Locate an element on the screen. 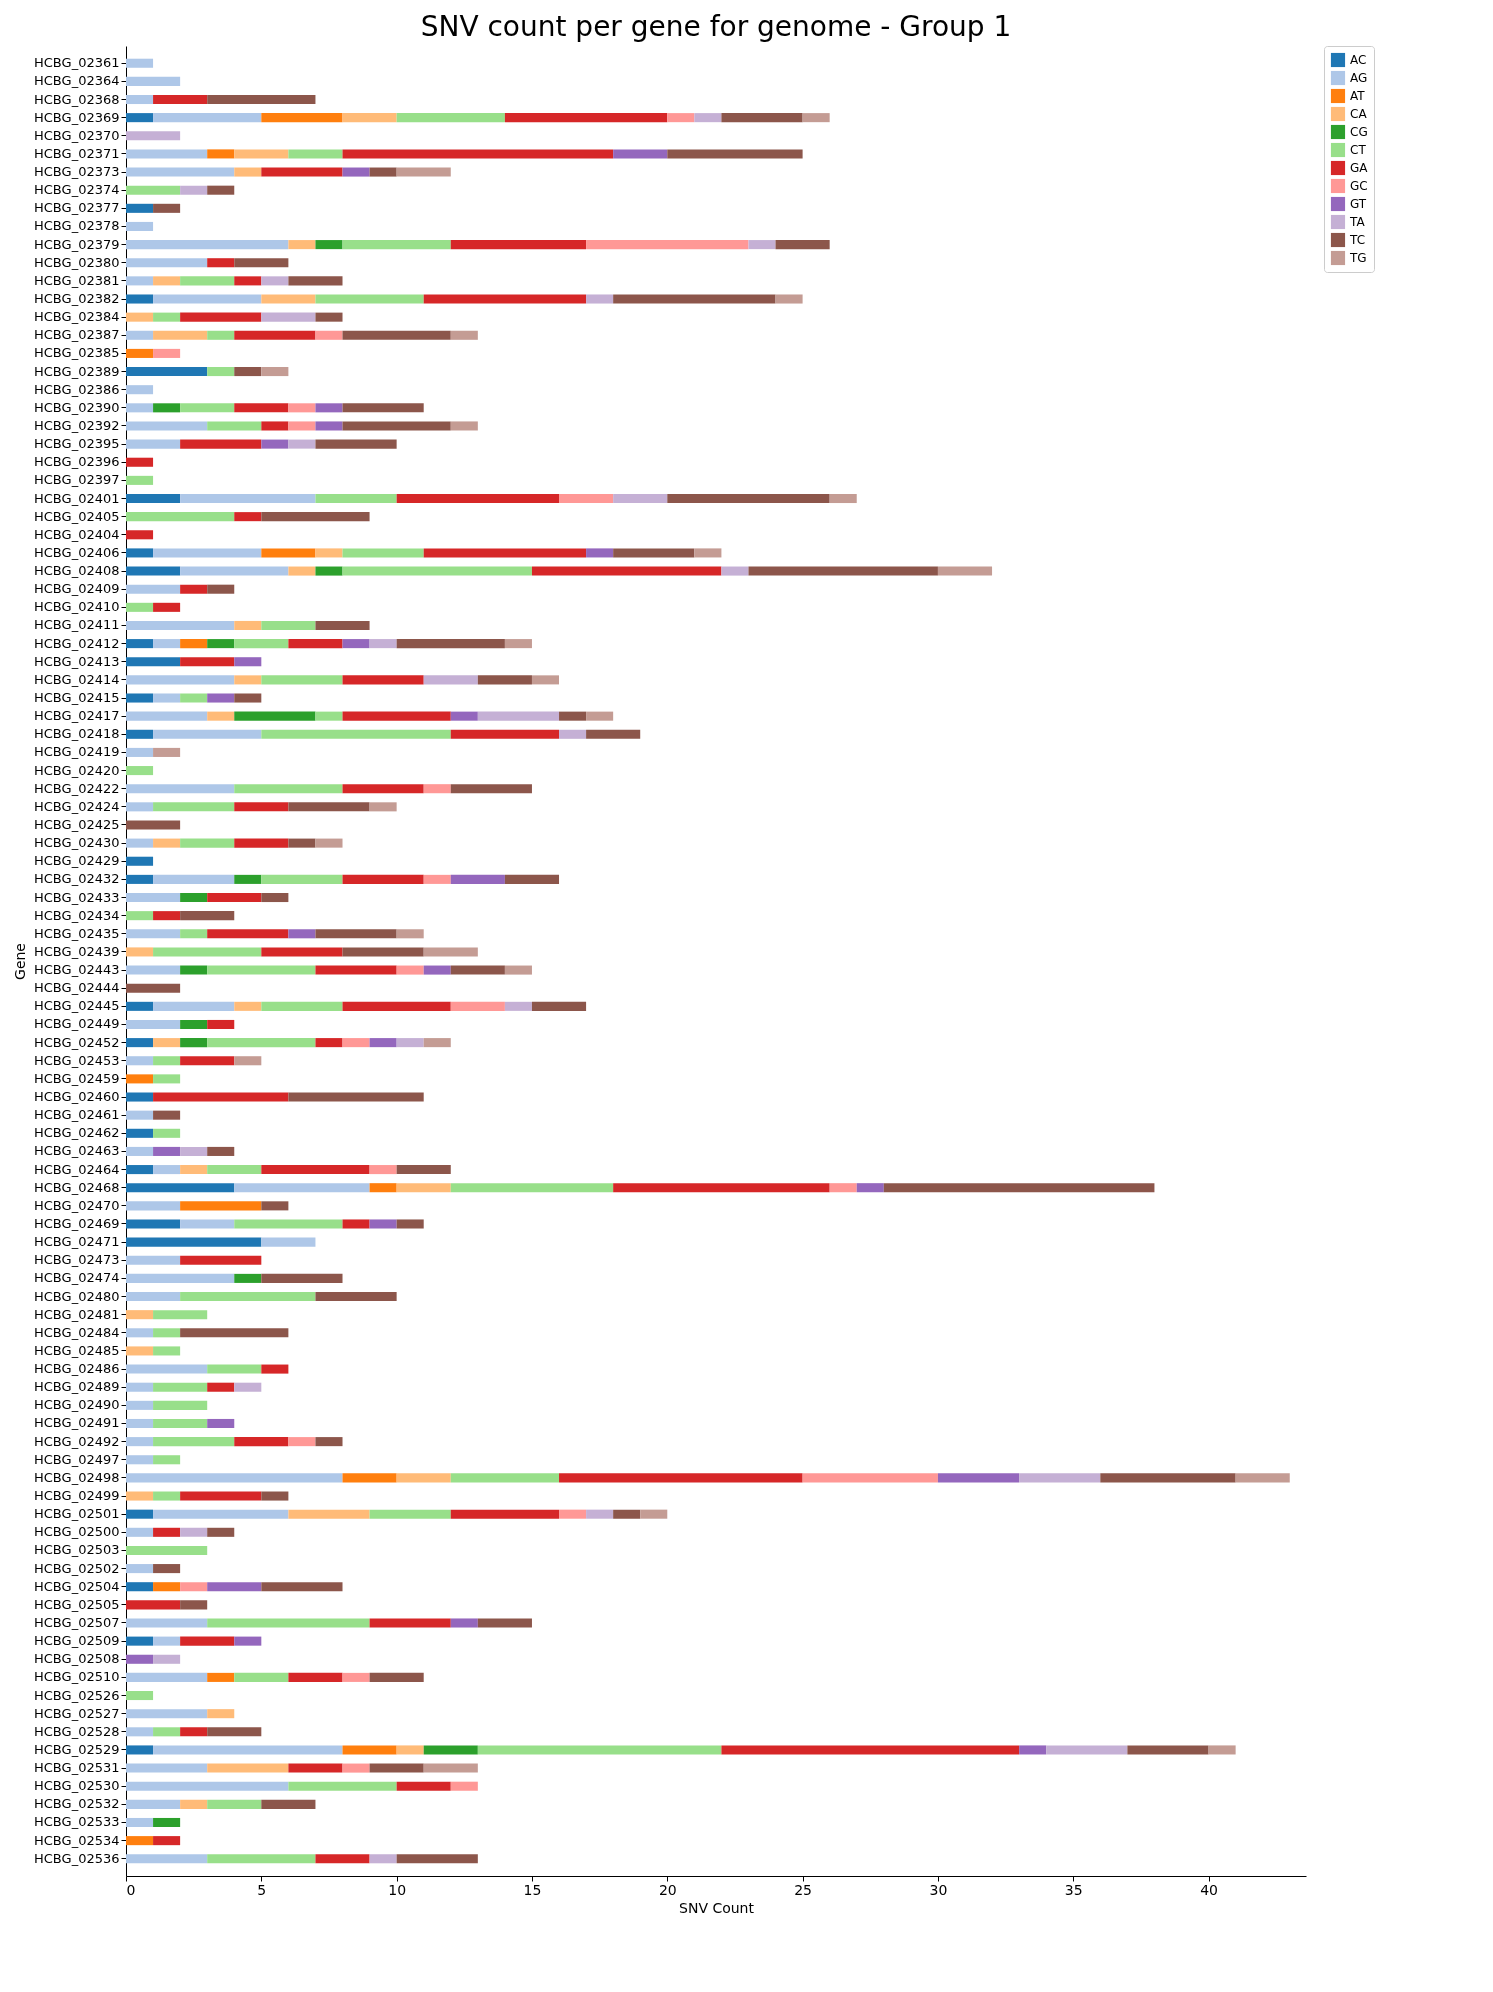 The image size is (1493, 1992). y-tick-label: HCBG_02424 is located at coordinates (77, 806).